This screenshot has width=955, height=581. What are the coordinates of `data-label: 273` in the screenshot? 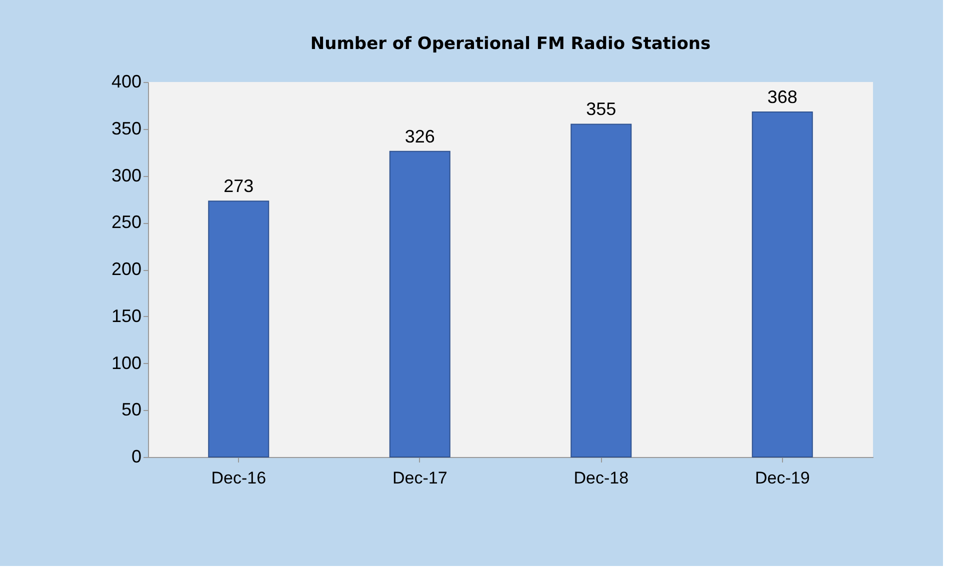 It's located at (239, 186).